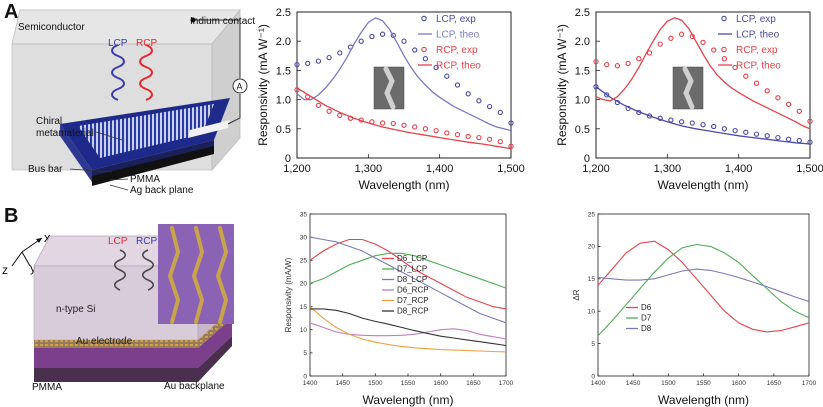  What do you see at coordinates (146, 241) in the screenshot?
I see `rcp-label-b: RCP` at bounding box center [146, 241].